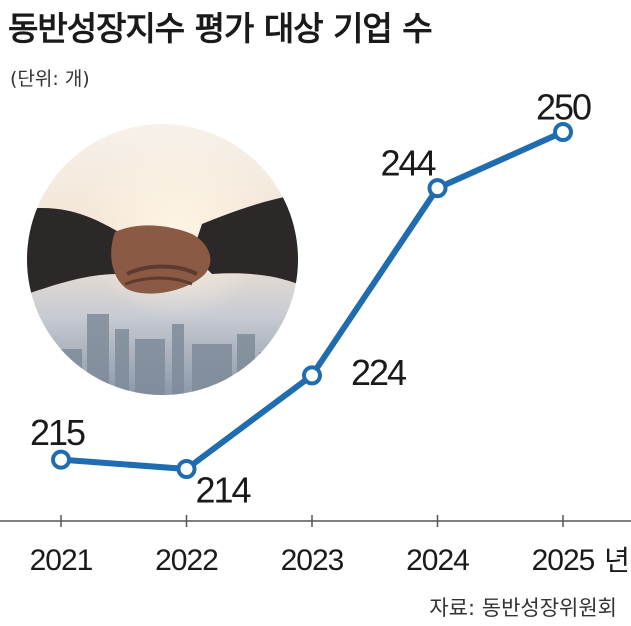 The width and height of the screenshot is (631, 626). I want to click on x-unit-suffix: 년, so click(617, 560).